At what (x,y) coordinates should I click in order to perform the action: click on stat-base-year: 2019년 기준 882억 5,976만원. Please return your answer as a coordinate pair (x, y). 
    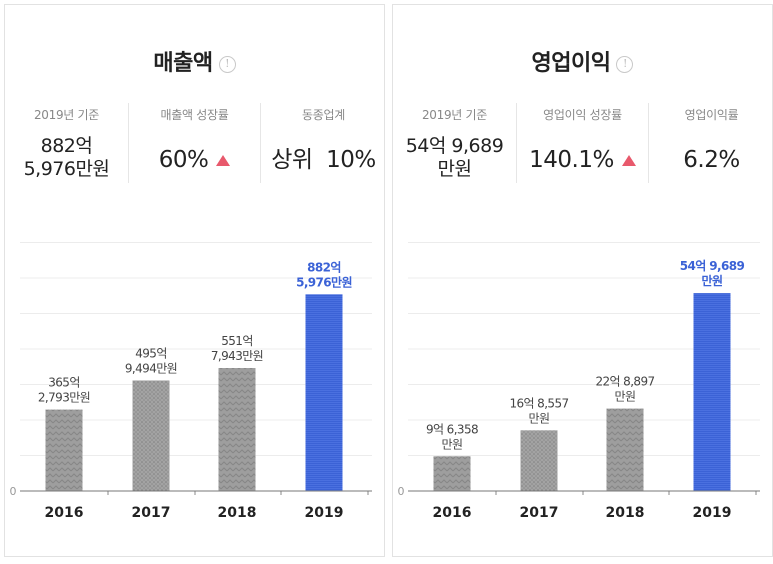
    Looking at the image, I should click on (66, 143).